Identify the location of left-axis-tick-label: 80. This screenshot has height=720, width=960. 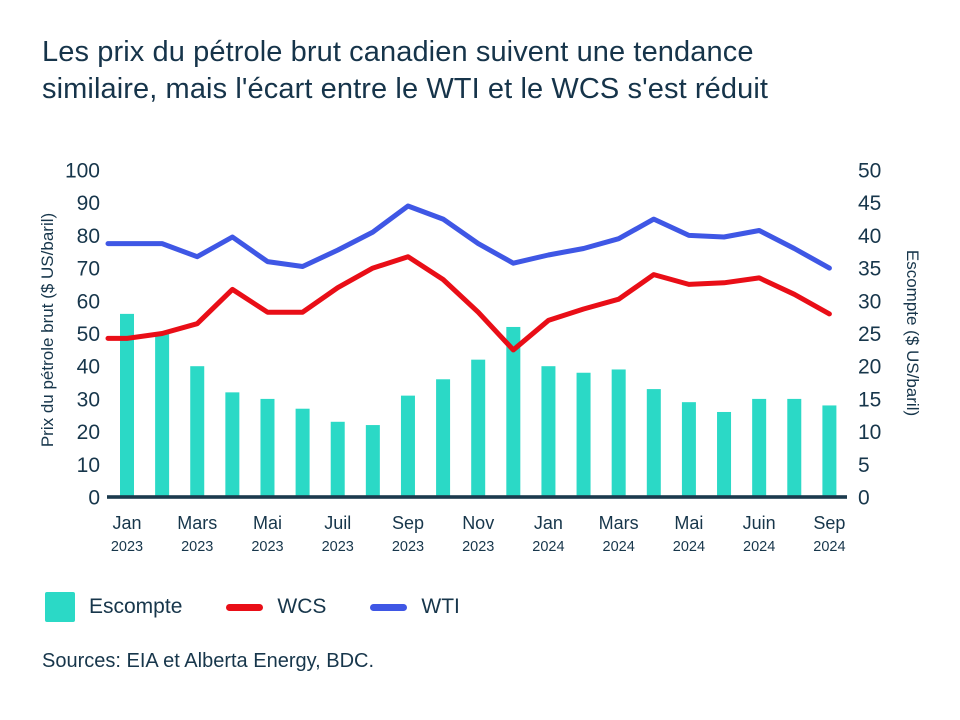
(88, 236).